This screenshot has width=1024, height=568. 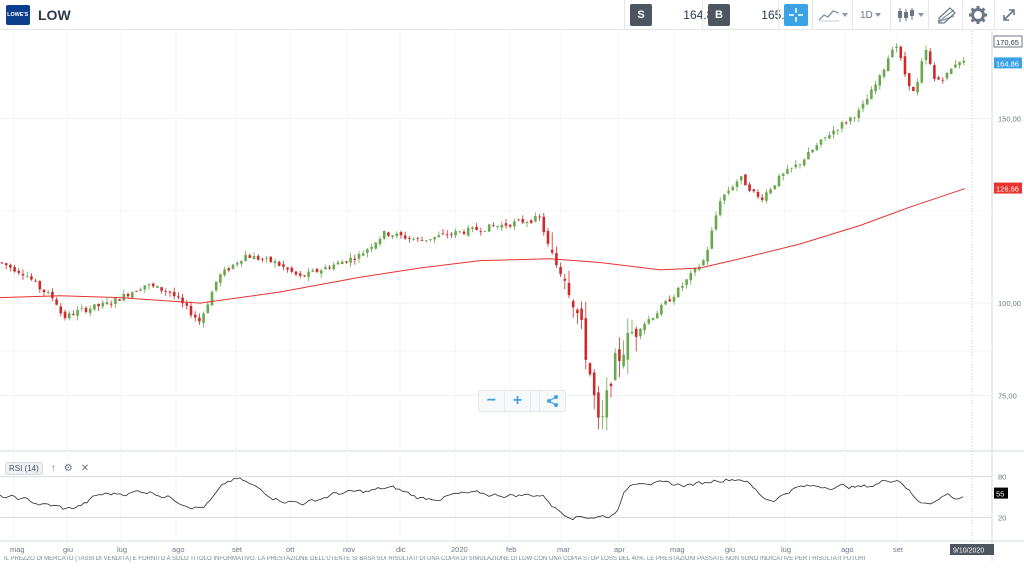 I want to click on move-up-icon: ↑, so click(x=53, y=468).